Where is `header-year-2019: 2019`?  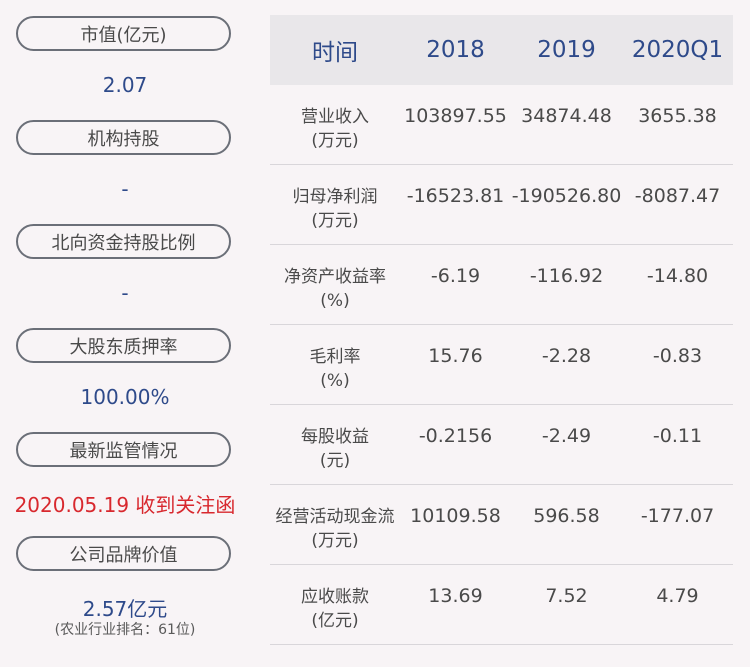
header-year-2019: 2019 is located at coordinates (566, 50).